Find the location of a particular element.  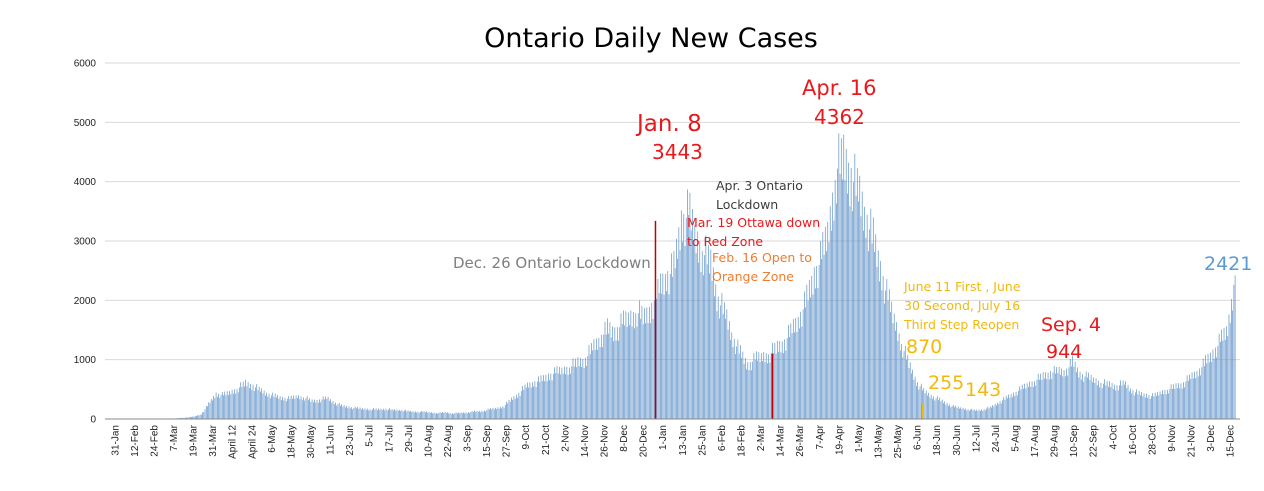

x-tick-label: 29-Jul is located at coordinates (409, 438).